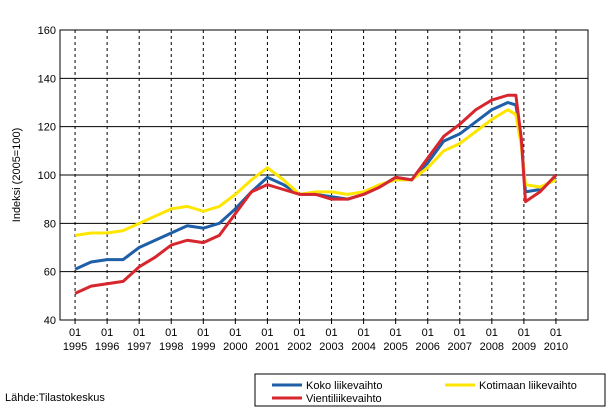 The image size is (613, 419). I want to click on source: Lähde:Tilastokeskus, so click(55, 398).